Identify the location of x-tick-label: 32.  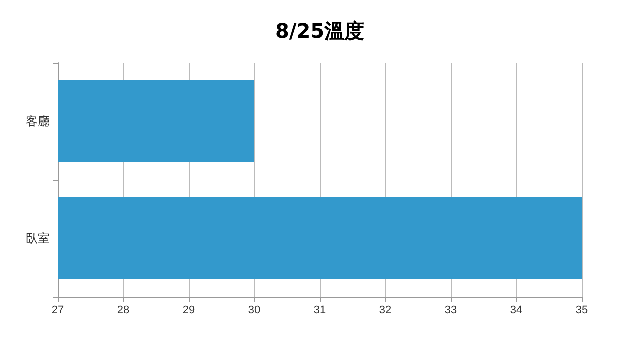
(385, 310).